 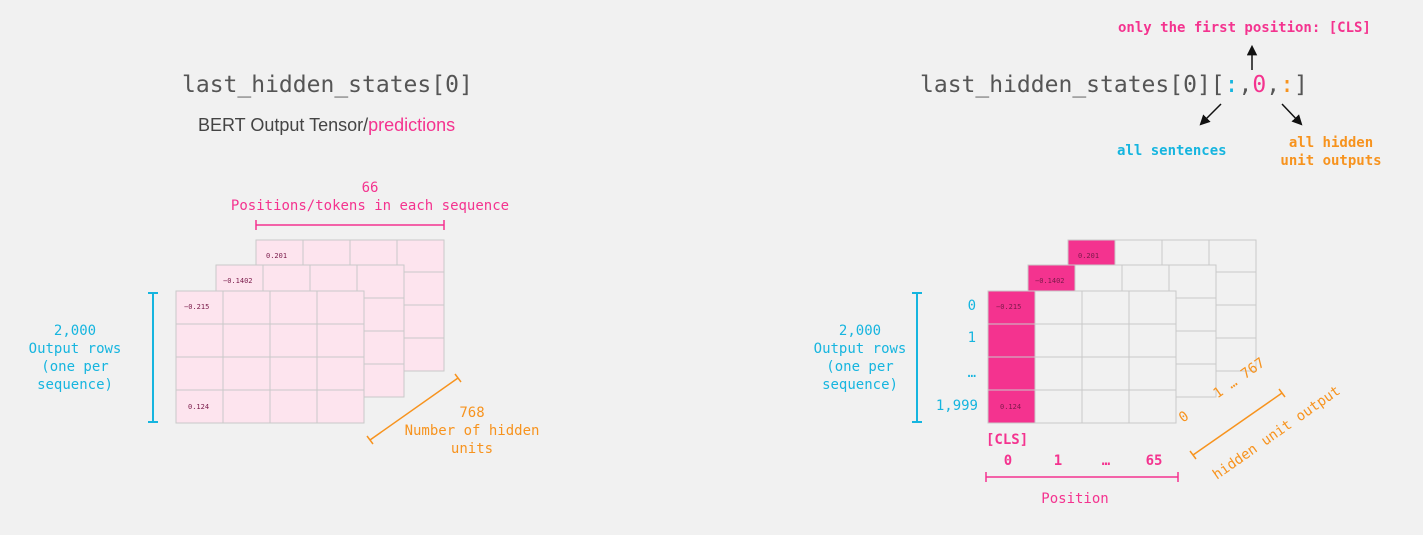 What do you see at coordinates (472, 413) in the screenshot?
I see `left-hidden-count: 768` at bounding box center [472, 413].